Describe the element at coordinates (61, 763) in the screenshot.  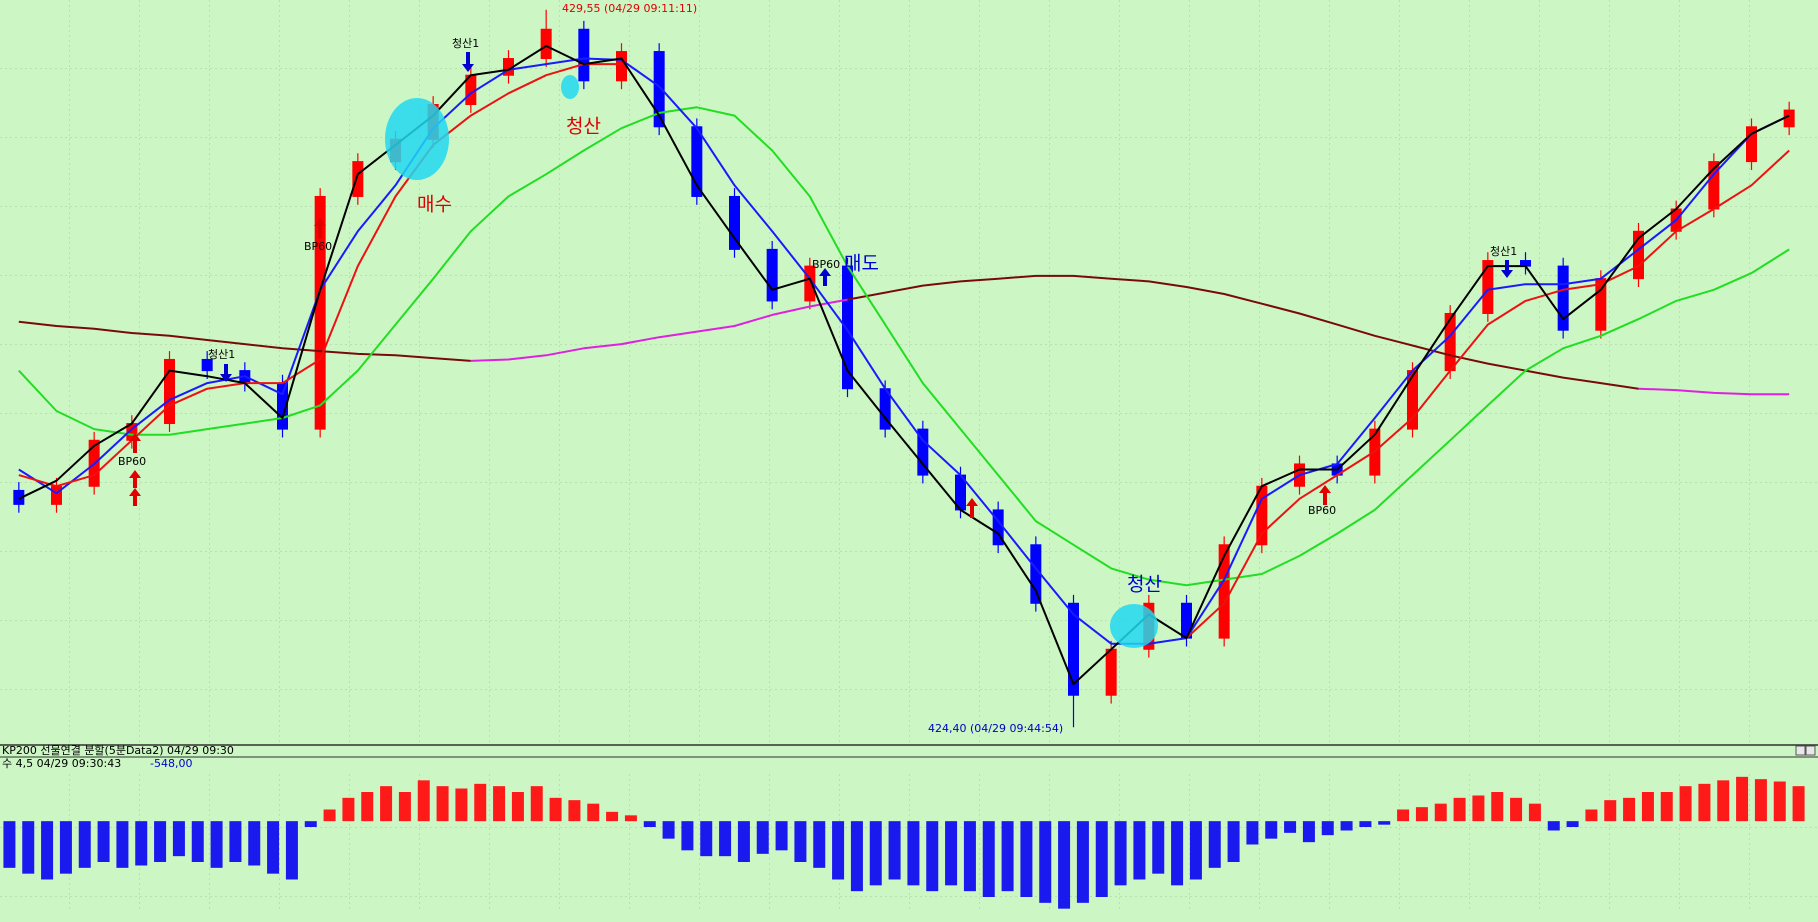
I see `panel-subtitle: 수 4,5 04/29 09:30:43` at that location.